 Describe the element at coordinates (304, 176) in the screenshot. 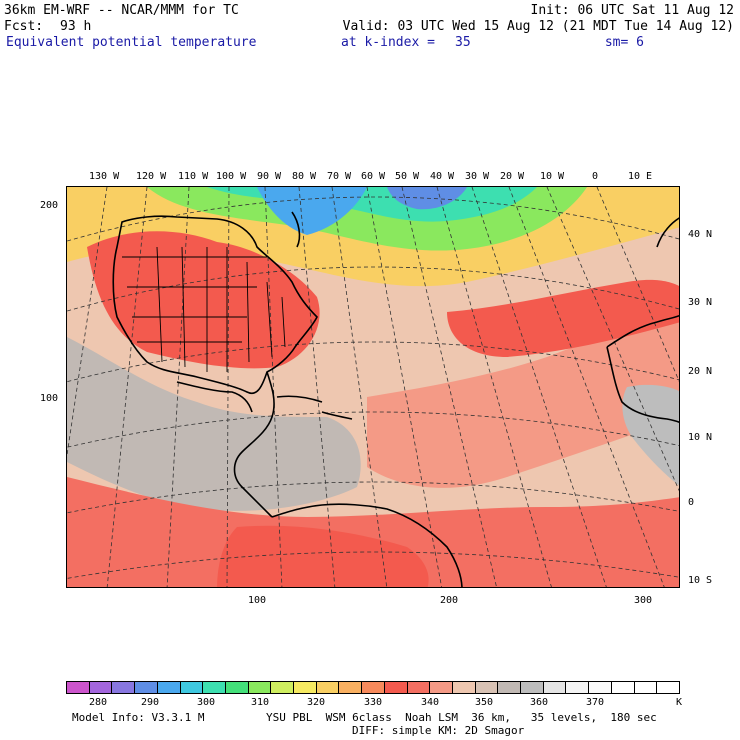

I see `lon-label: 80 W` at that location.